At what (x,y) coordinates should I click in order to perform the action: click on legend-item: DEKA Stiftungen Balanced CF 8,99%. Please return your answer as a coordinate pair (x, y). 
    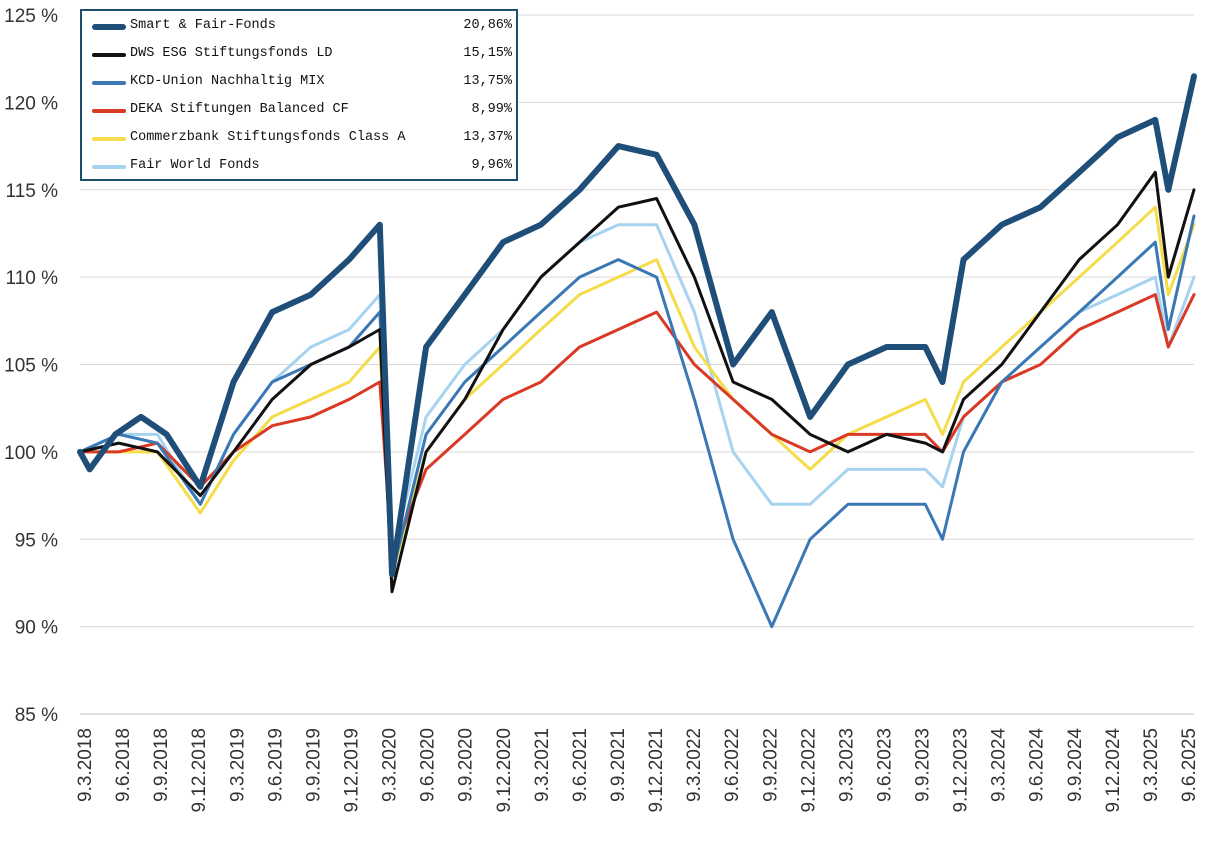
    Looking at the image, I should click on (302, 111).